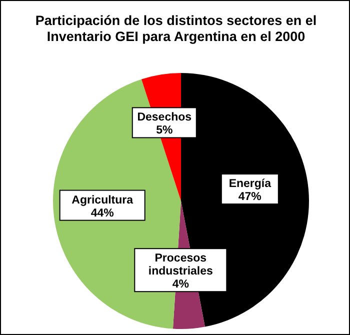 Image resolution: width=350 pixels, height=335 pixels. I want to click on data-label: 4%, so click(180, 284).